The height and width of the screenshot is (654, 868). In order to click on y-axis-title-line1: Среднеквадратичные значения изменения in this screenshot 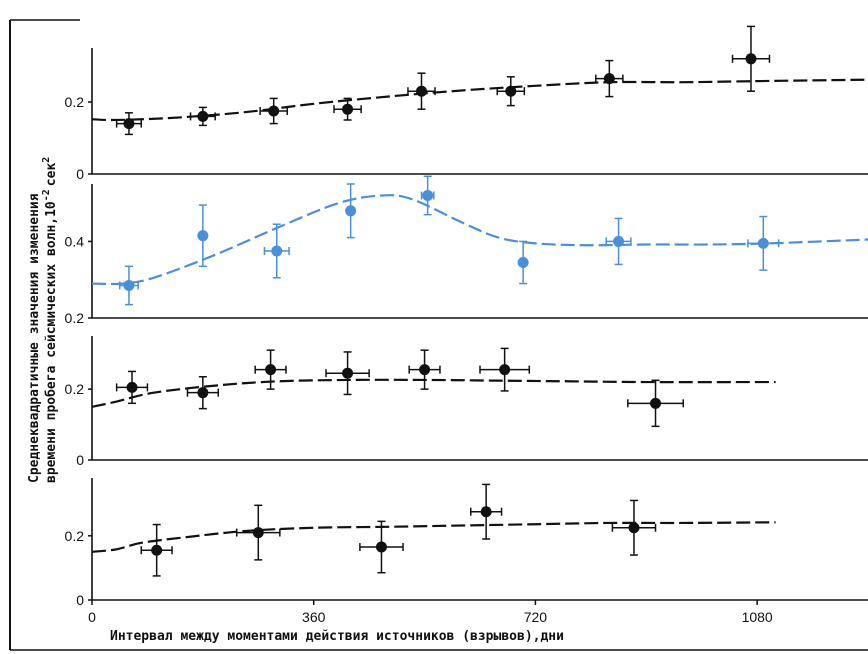, I will do `click(34, 338)`.